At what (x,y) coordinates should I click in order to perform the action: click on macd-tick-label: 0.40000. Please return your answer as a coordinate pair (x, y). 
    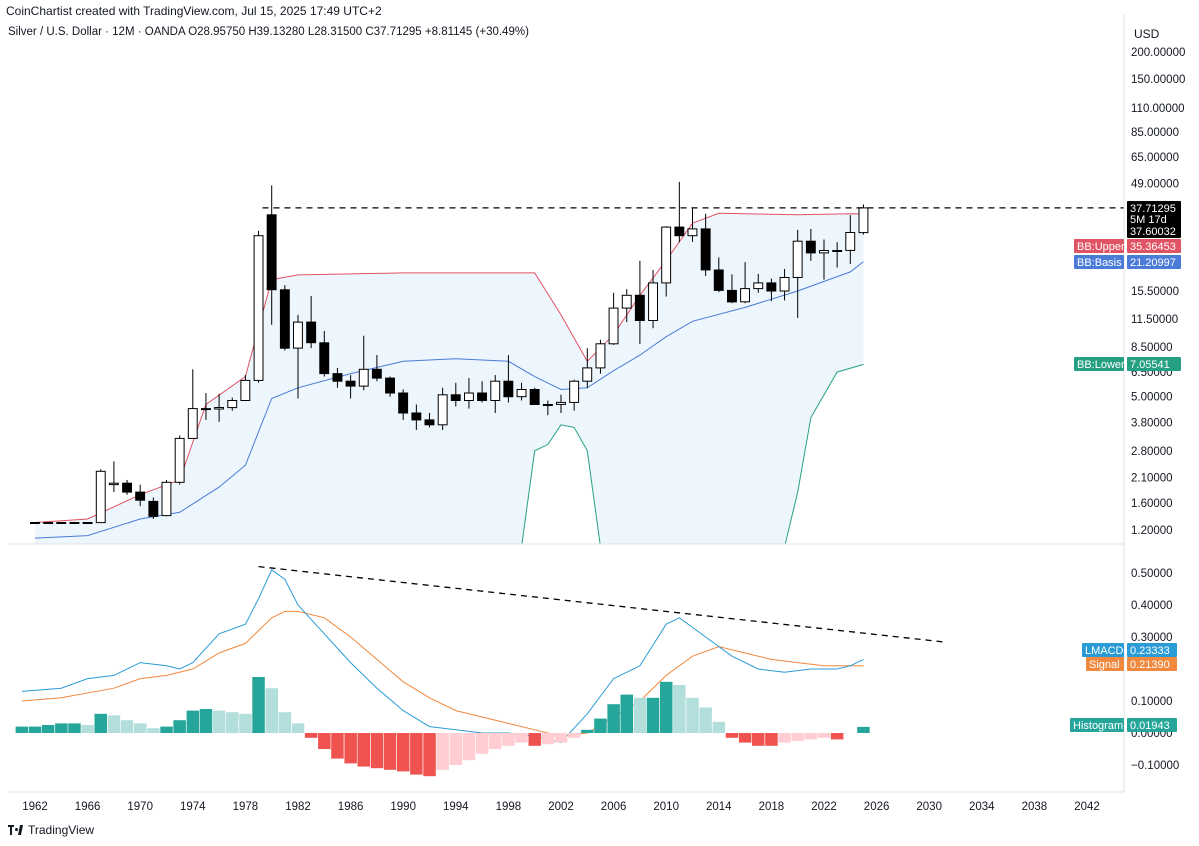
    Looking at the image, I should click on (1152, 606).